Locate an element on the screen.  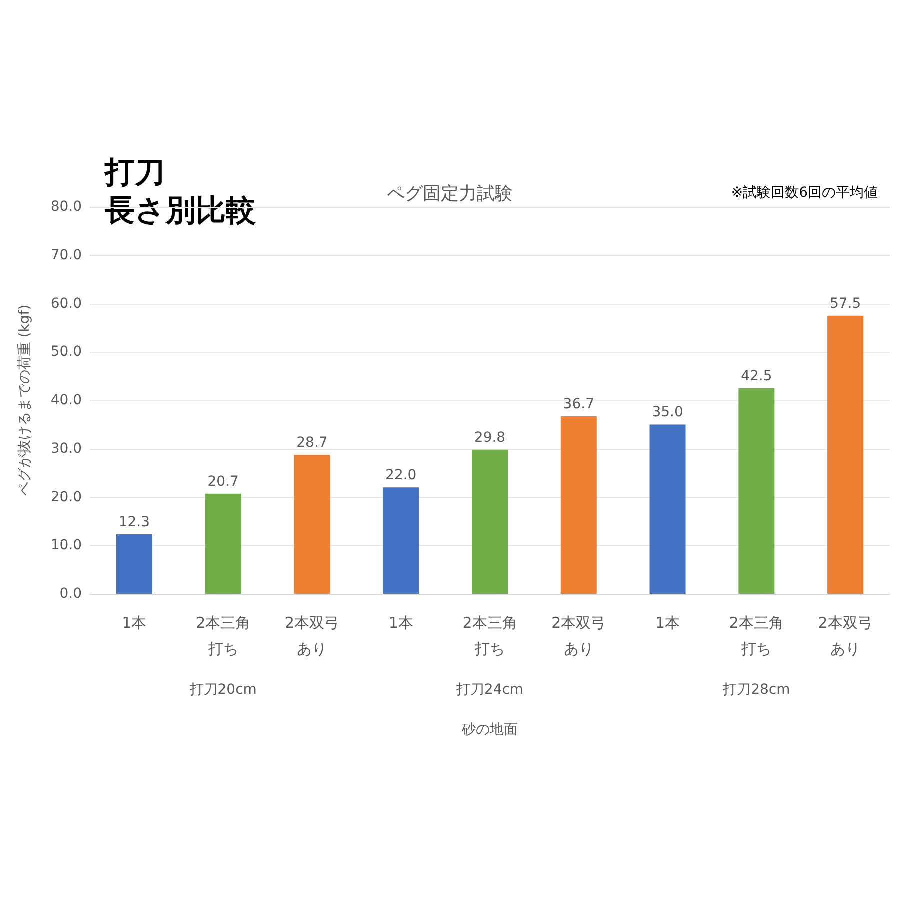
chart-title: ペグ固定力試験 is located at coordinates (450, 194).